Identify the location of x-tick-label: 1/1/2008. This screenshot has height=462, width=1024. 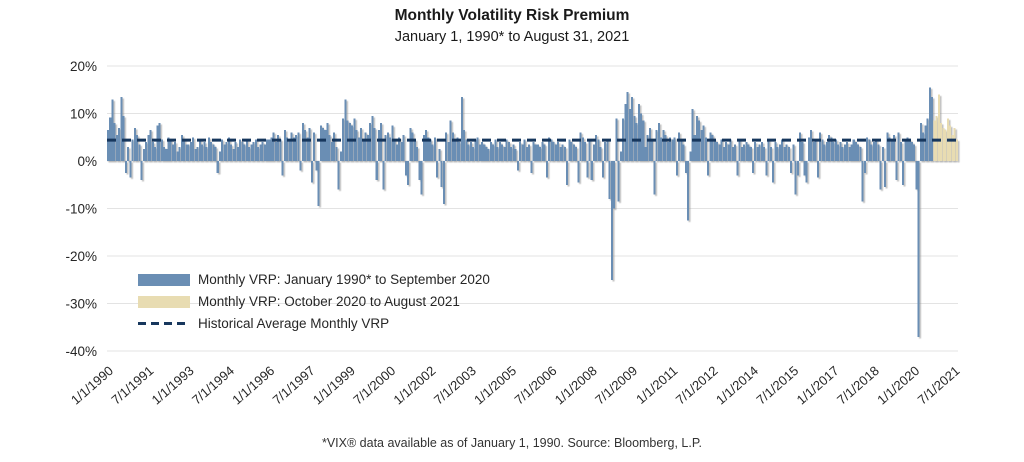
(576, 385).